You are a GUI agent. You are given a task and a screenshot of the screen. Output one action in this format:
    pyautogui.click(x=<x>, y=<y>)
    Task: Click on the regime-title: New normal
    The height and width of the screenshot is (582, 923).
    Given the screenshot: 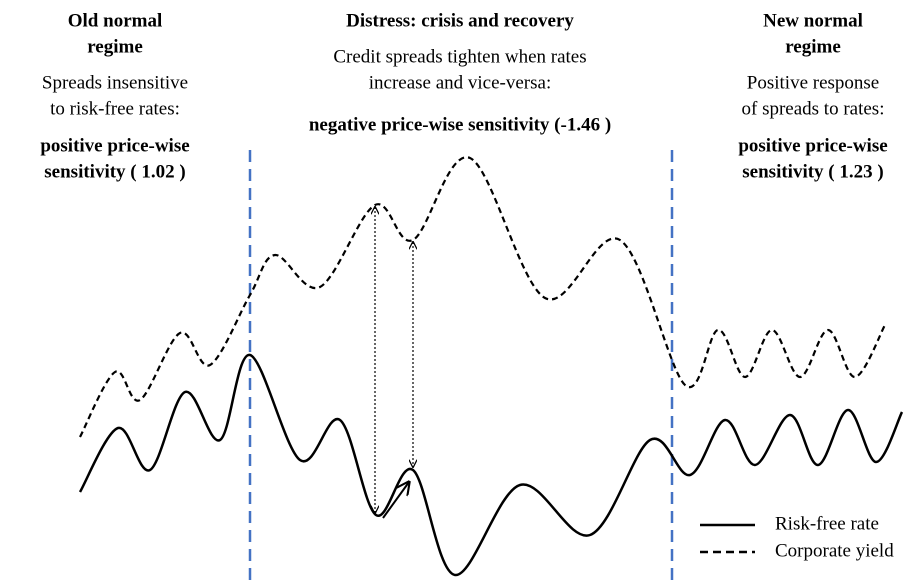 What is the action you would take?
    pyautogui.click(x=813, y=20)
    